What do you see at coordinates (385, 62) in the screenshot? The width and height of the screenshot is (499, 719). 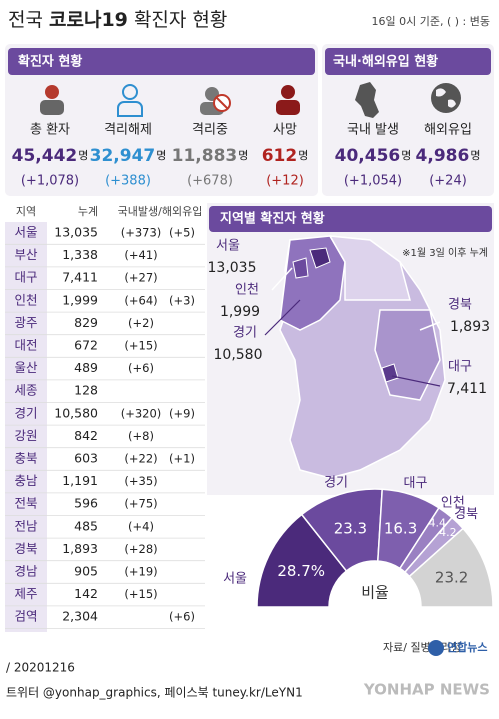 I see `origin-title: 국내·해외유입 현황` at bounding box center [385, 62].